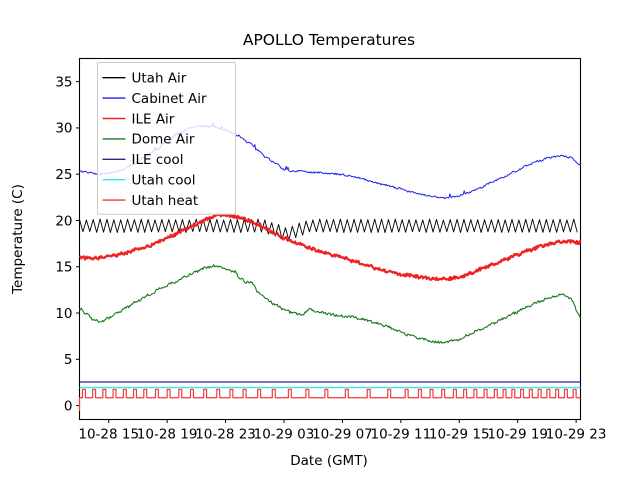 The image size is (640, 480). Describe the element at coordinates (63, 268) in the screenshot. I see `y-tick-label: 15` at that location.